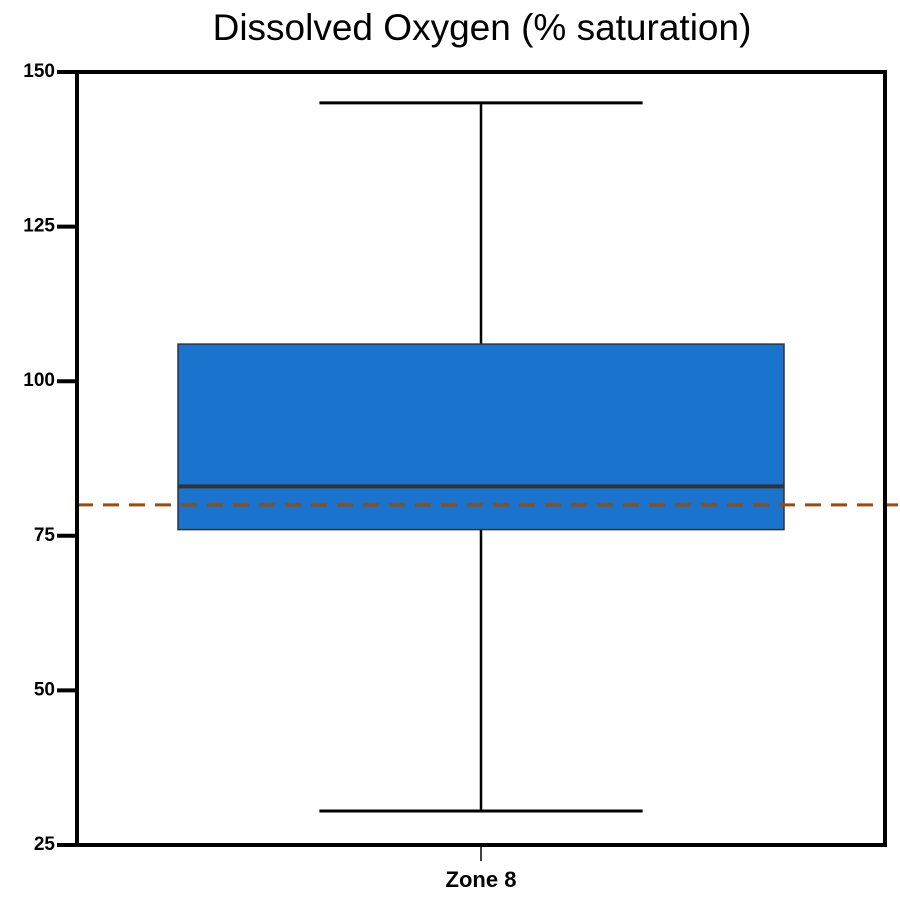 This screenshot has height=900, width=900. Describe the element at coordinates (39, 71) in the screenshot. I see `y-tick-label: 150` at that location.